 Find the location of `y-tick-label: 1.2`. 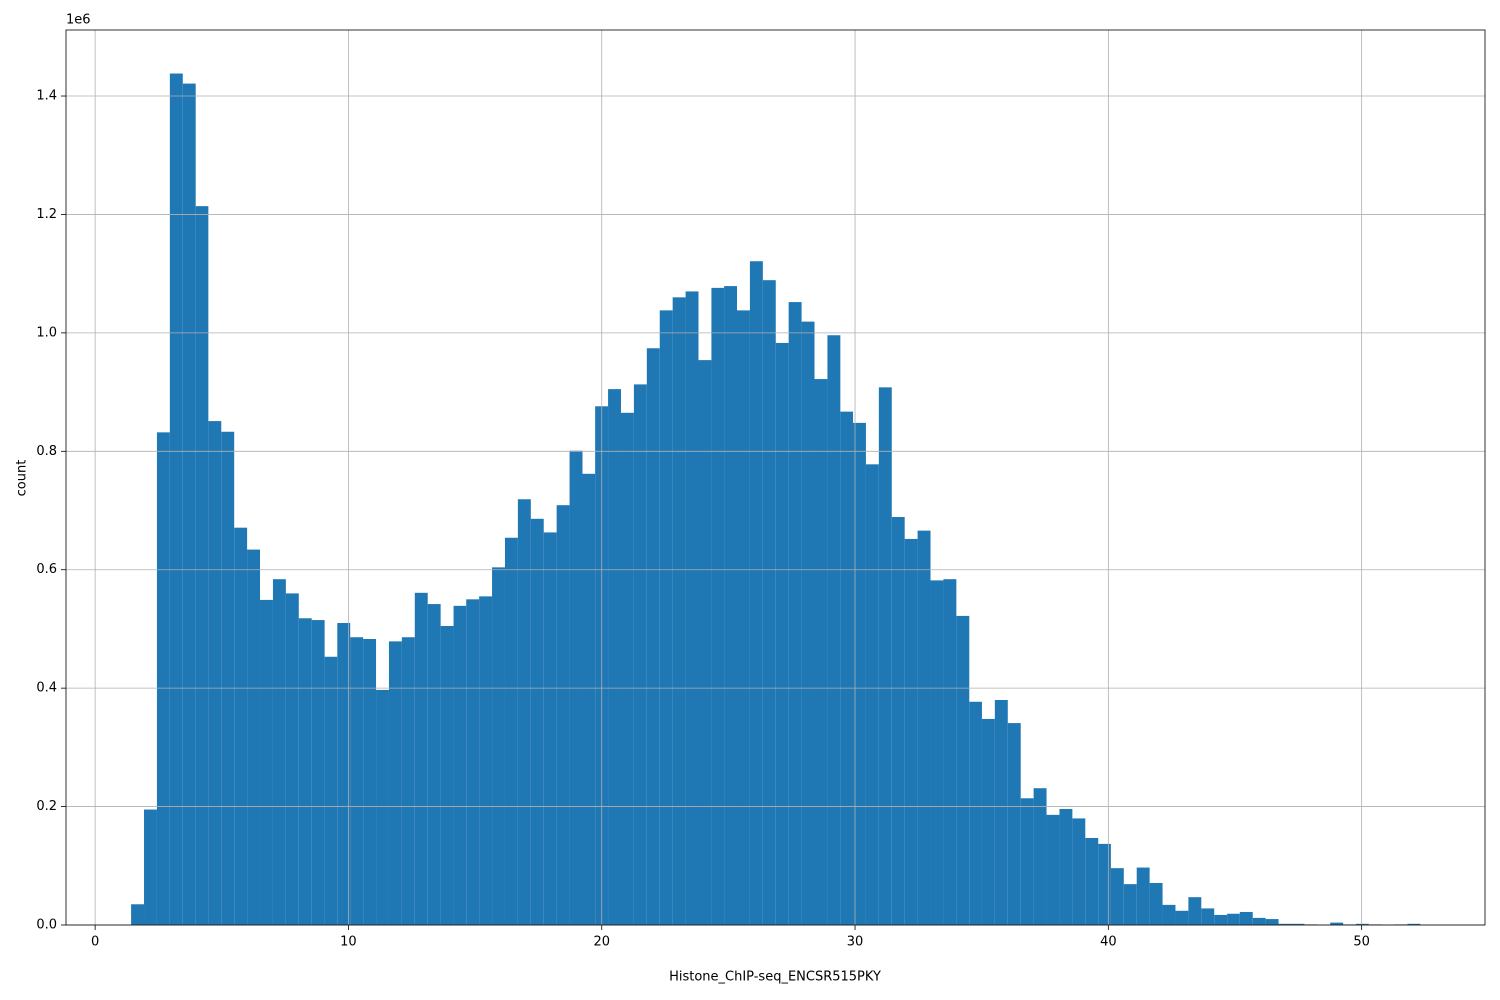

y-tick-label: 1.2 is located at coordinates (46, 214).